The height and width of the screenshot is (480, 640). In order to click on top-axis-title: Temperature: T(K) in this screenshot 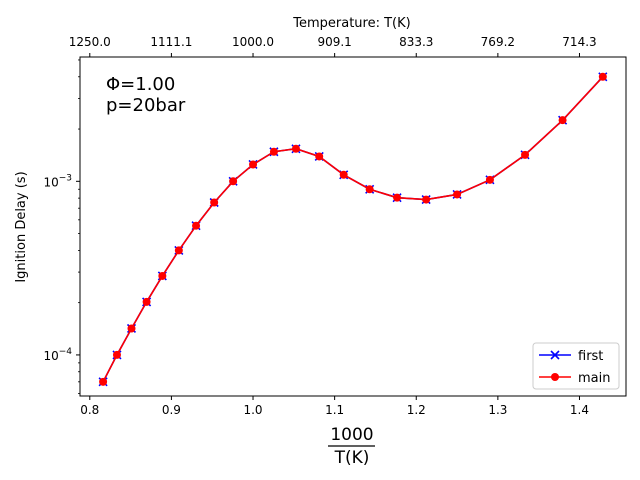, I will do `click(351, 23)`.